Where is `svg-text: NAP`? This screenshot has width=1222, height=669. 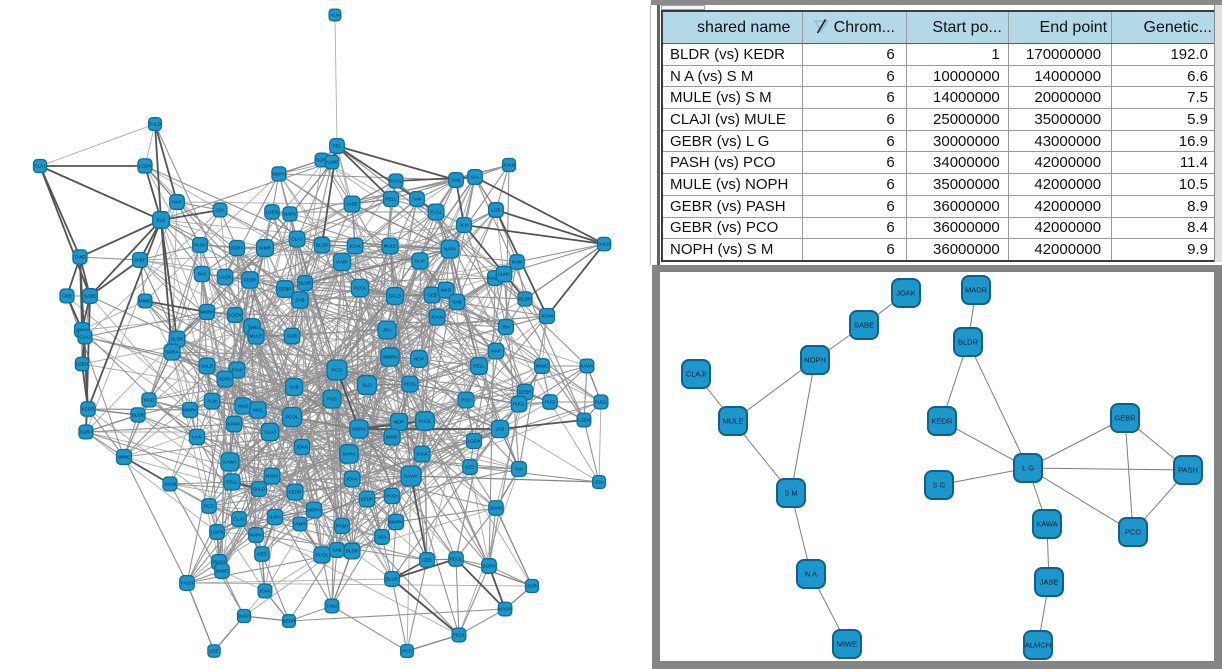 svg-text: NAP is located at coordinates (495, 351).